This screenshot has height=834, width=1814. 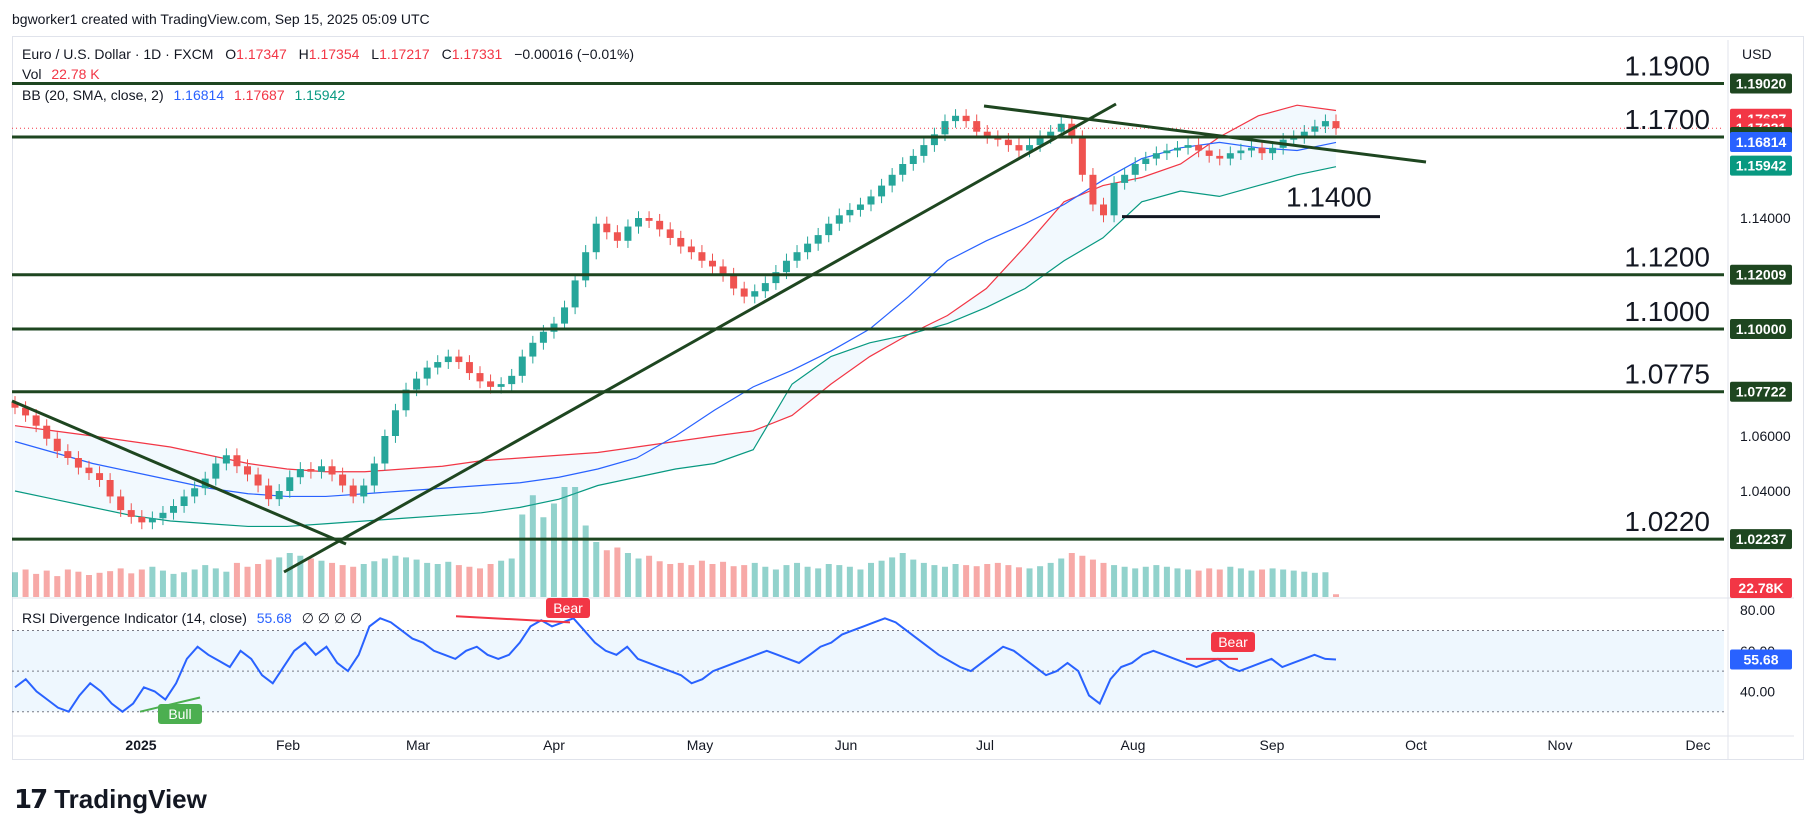 What do you see at coordinates (32, 74) in the screenshot?
I see `volume-label: Vol` at bounding box center [32, 74].